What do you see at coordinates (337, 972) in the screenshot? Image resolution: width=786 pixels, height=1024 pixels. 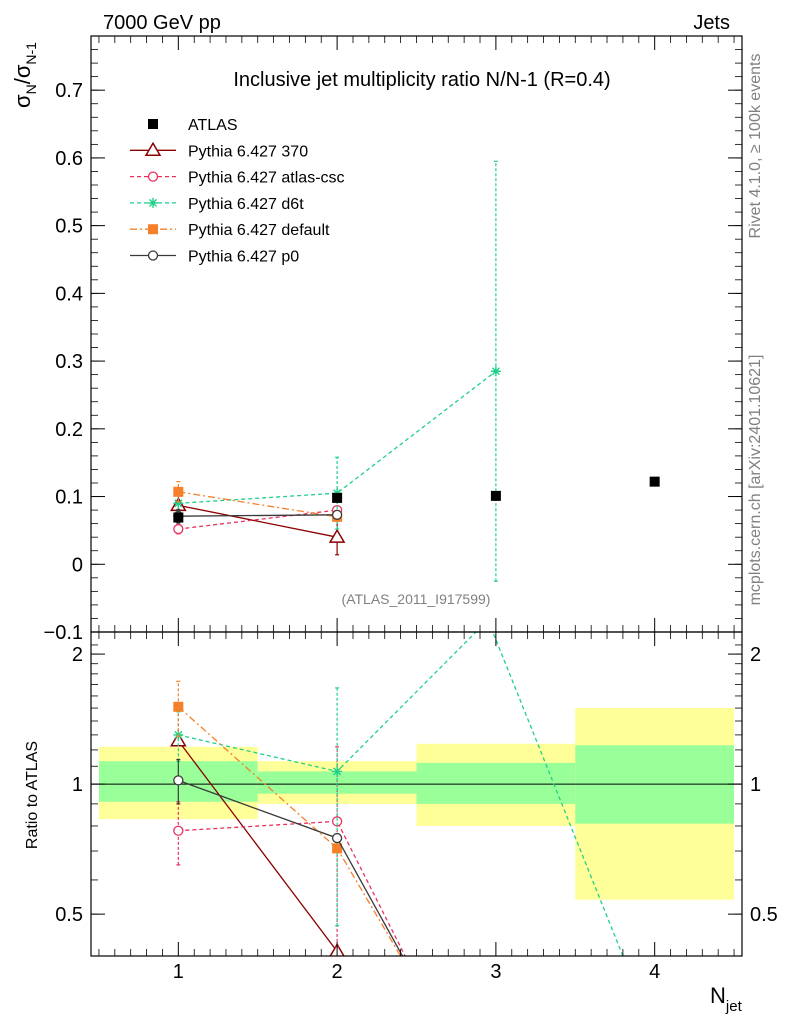 I see `x-tick-label-2: 2` at bounding box center [337, 972].